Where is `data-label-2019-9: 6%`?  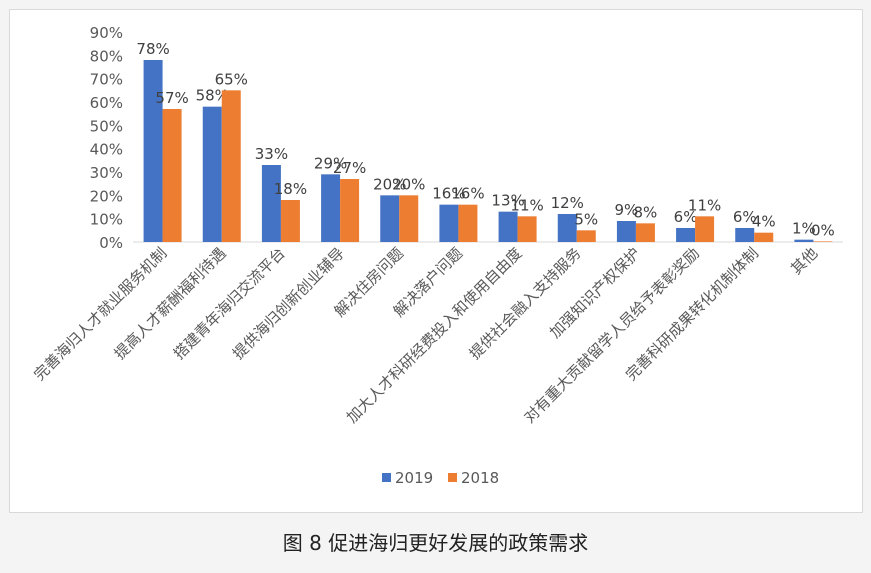
data-label-2019-9: 6% is located at coordinates (686, 217).